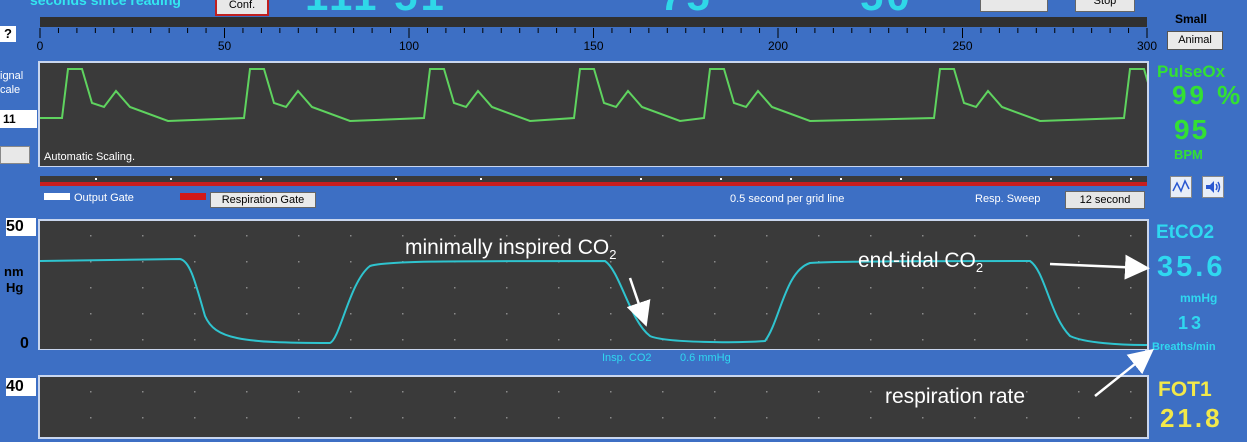 The width and height of the screenshot is (1247, 442). Describe the element at coordinates (778, 46) in the screenshot. I see `timeline-tick-label: 200` at that location.